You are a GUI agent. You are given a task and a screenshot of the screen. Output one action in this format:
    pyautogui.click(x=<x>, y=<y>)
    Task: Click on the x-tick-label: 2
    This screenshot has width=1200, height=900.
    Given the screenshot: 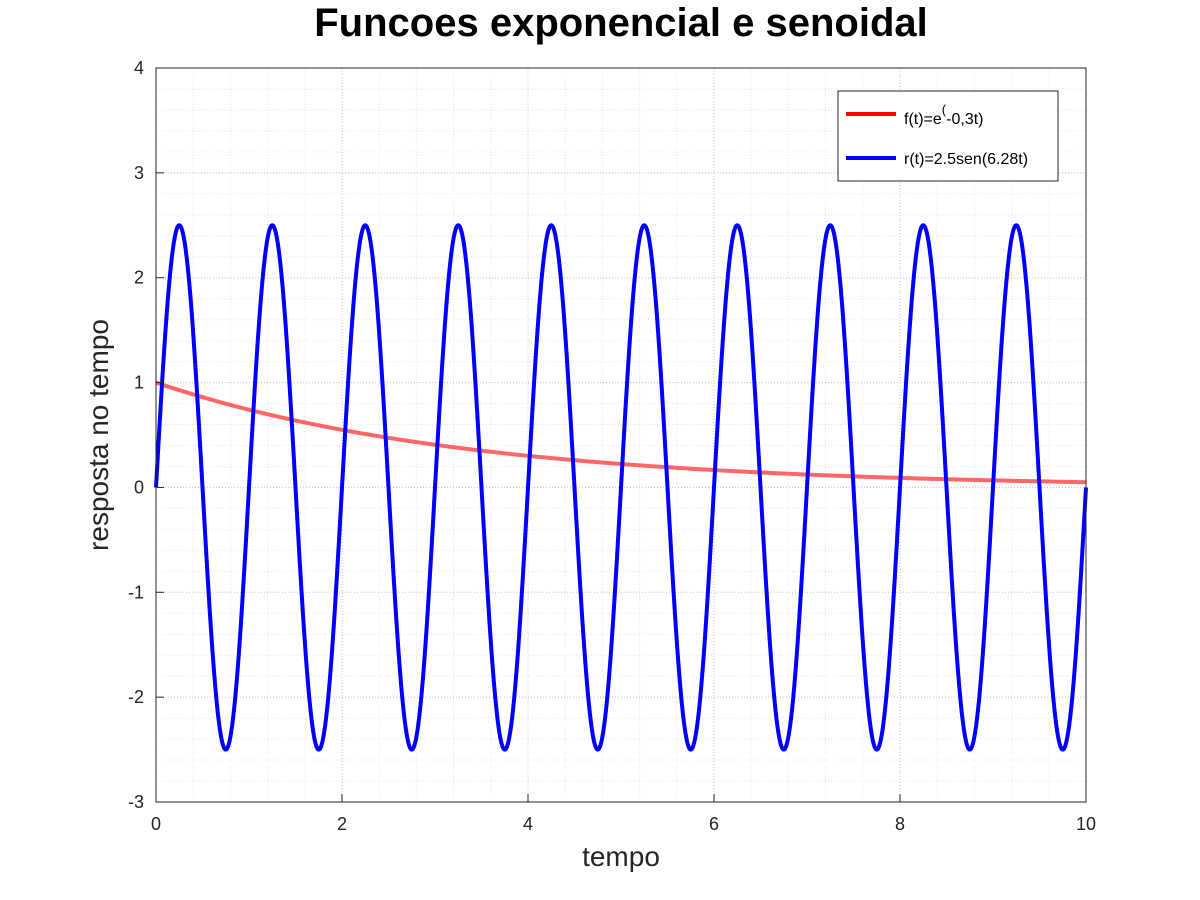 What is the action you would take?
    pyautogui.click(x=342, y=824)
    